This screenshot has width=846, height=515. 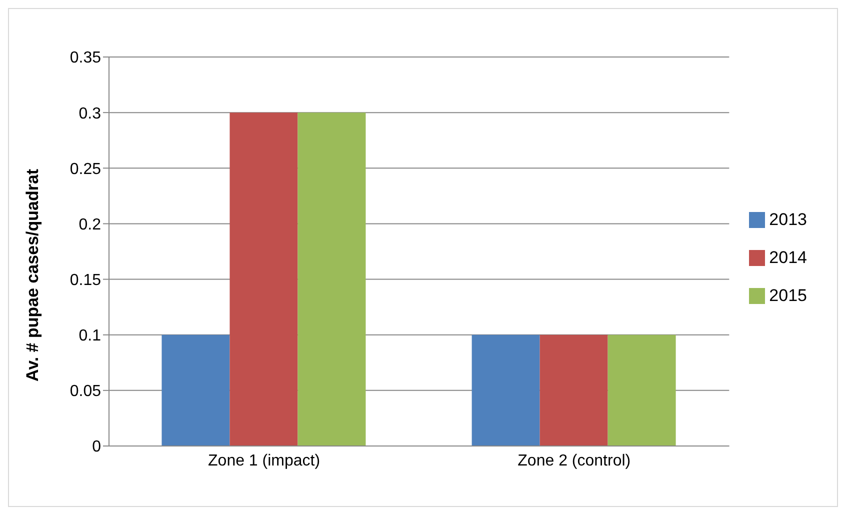 What do you see at coordinates (90, 113) in the screenshot?
I see `y-tick-label: 0.3` at bounding box center [90, 113].